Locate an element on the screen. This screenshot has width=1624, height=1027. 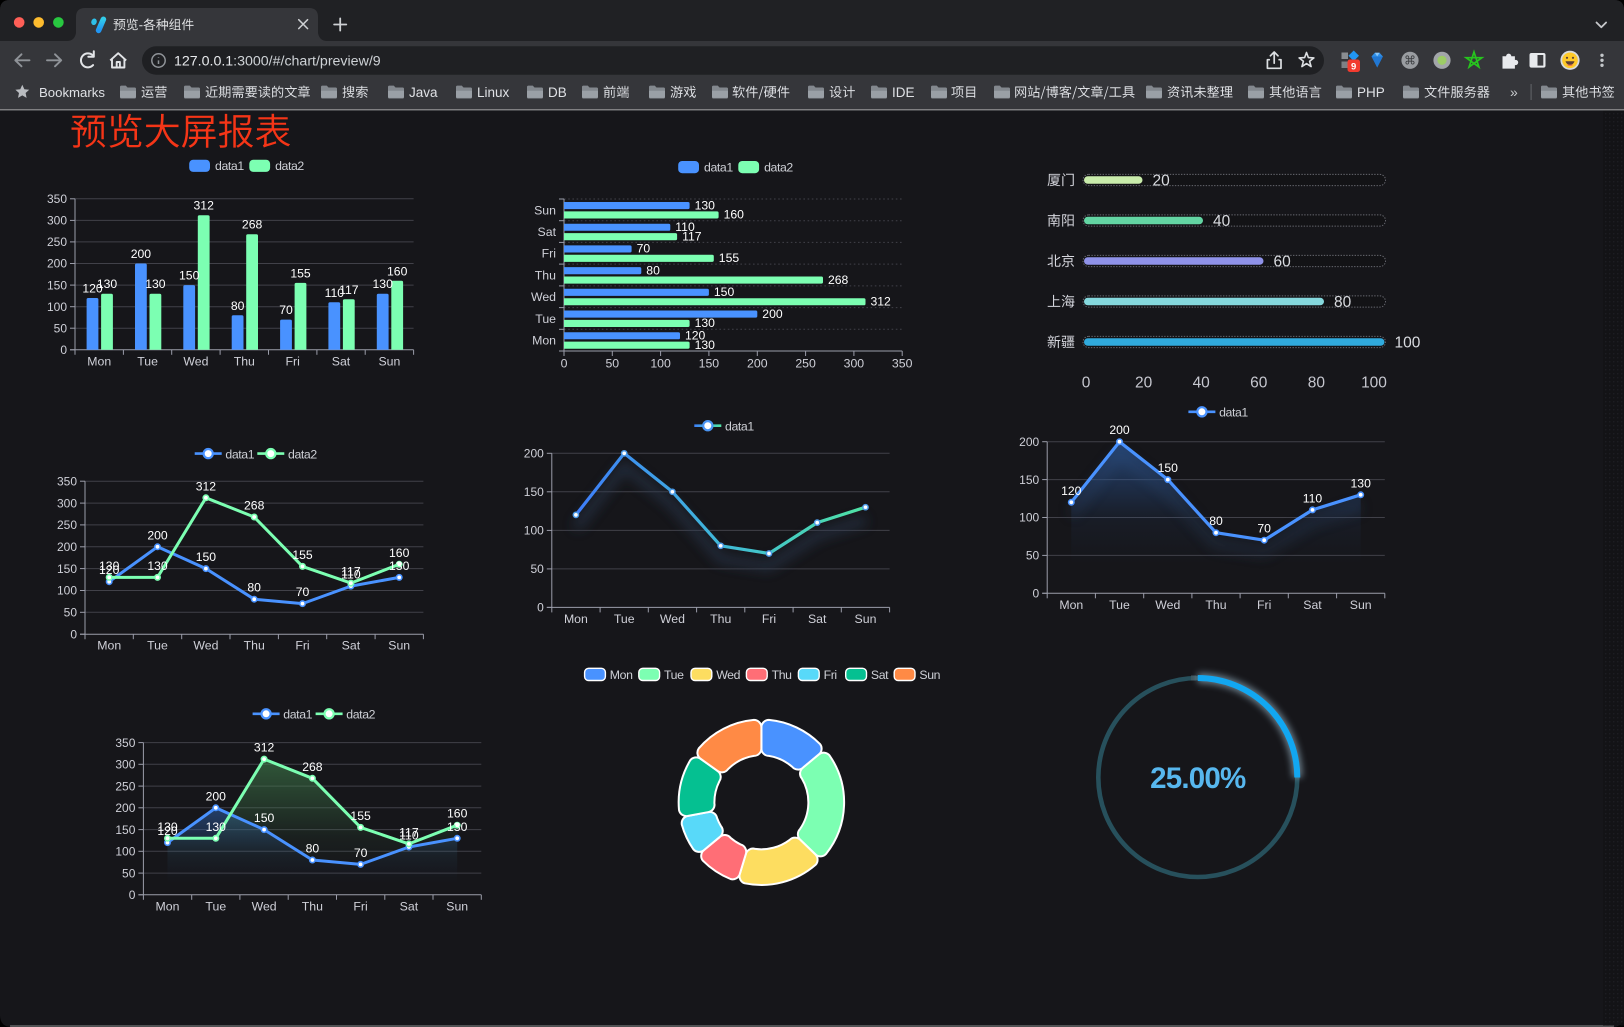
svg-text: Bookmarks is located at coordinates (72, 92).